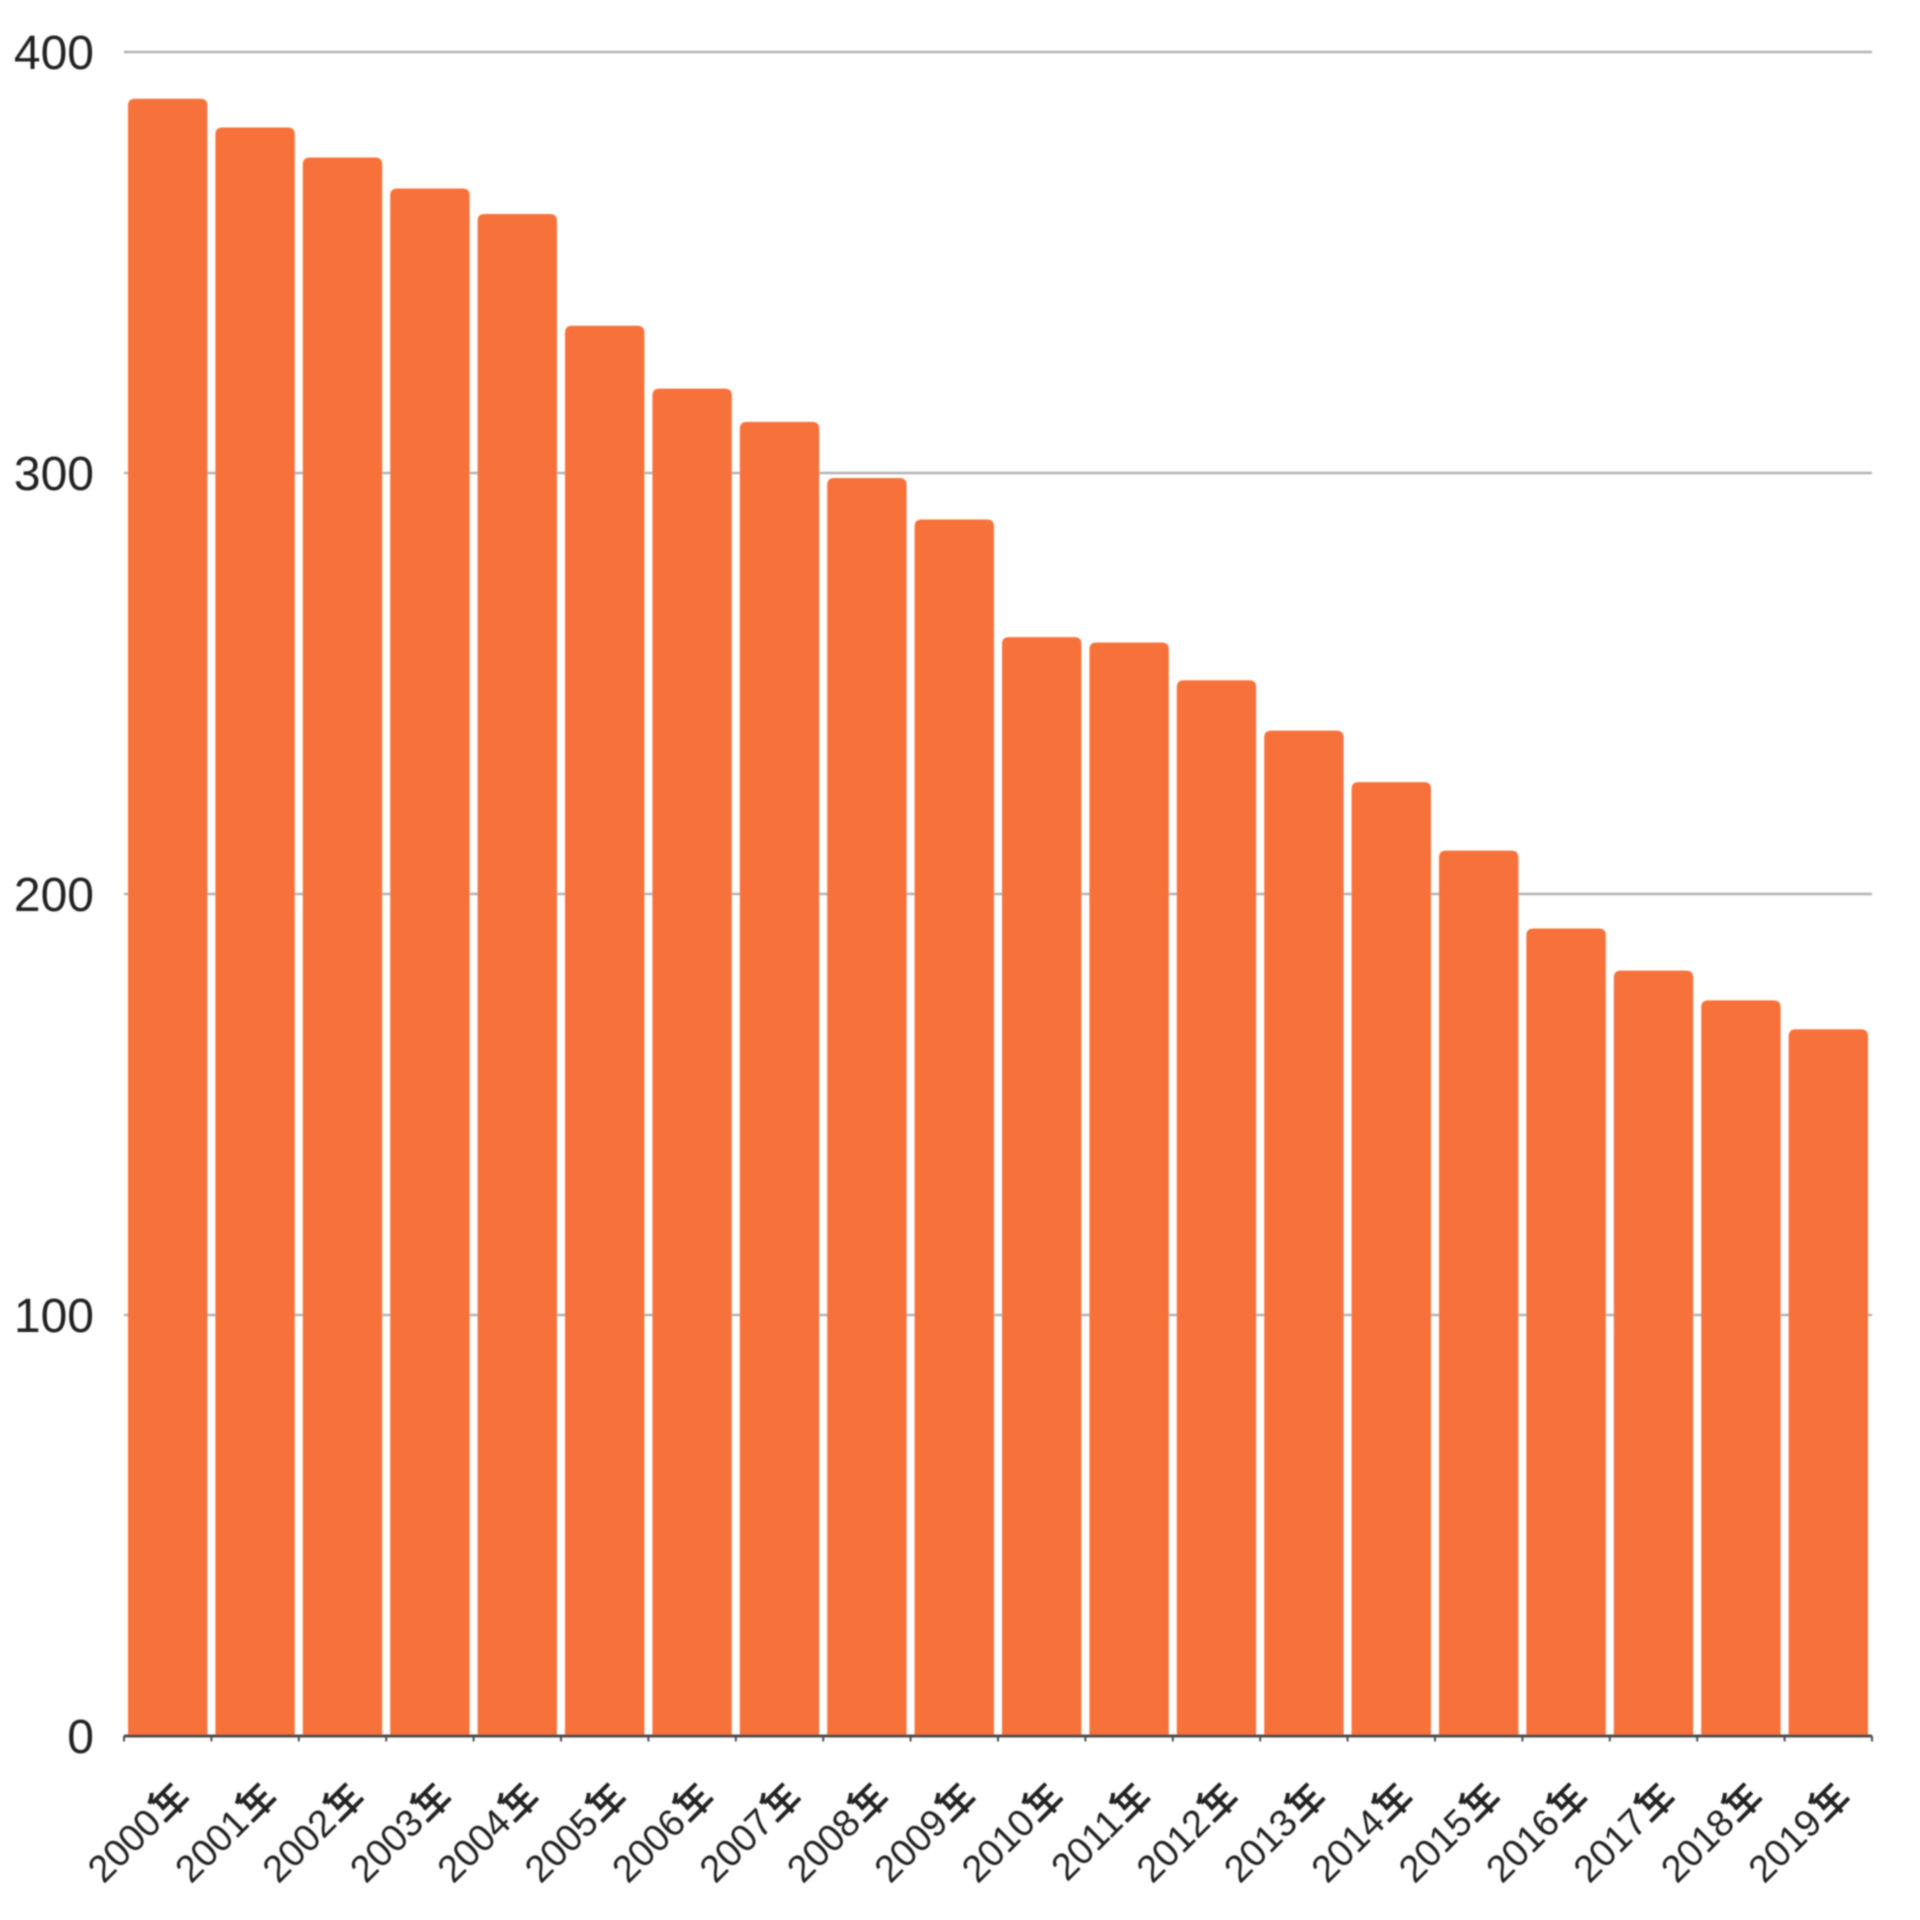 The image size is (1920, 1920). I want to click on svg-text: 2010, so click(998, 1845).